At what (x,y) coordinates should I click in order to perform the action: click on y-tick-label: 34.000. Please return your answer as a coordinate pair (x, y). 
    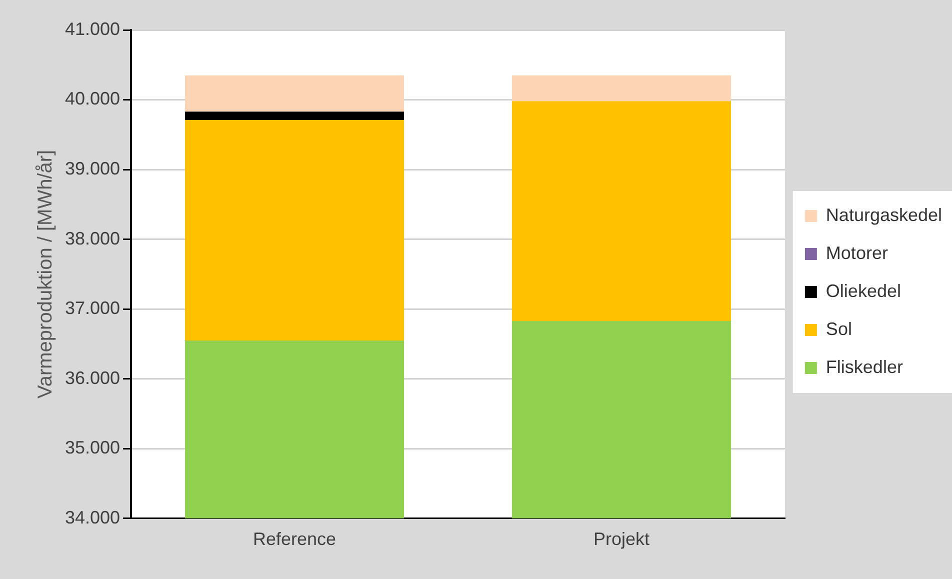
    Looking at the image, I should click on (92, 517).